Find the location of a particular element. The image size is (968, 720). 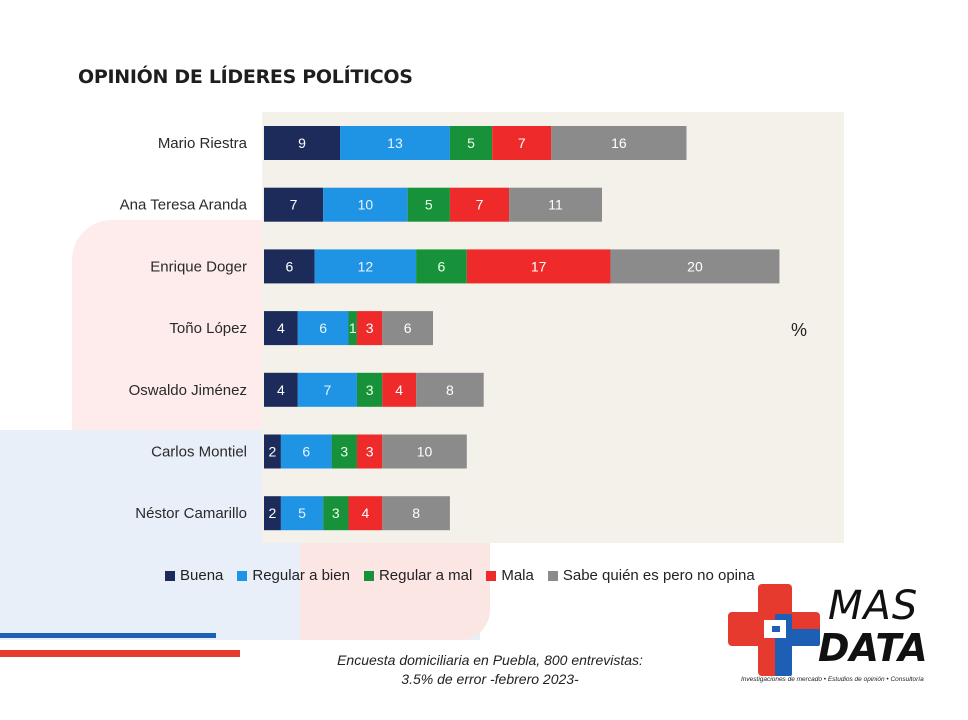

legend-label: Sabe quién es pero no opina is located at coordinates (658, 575).